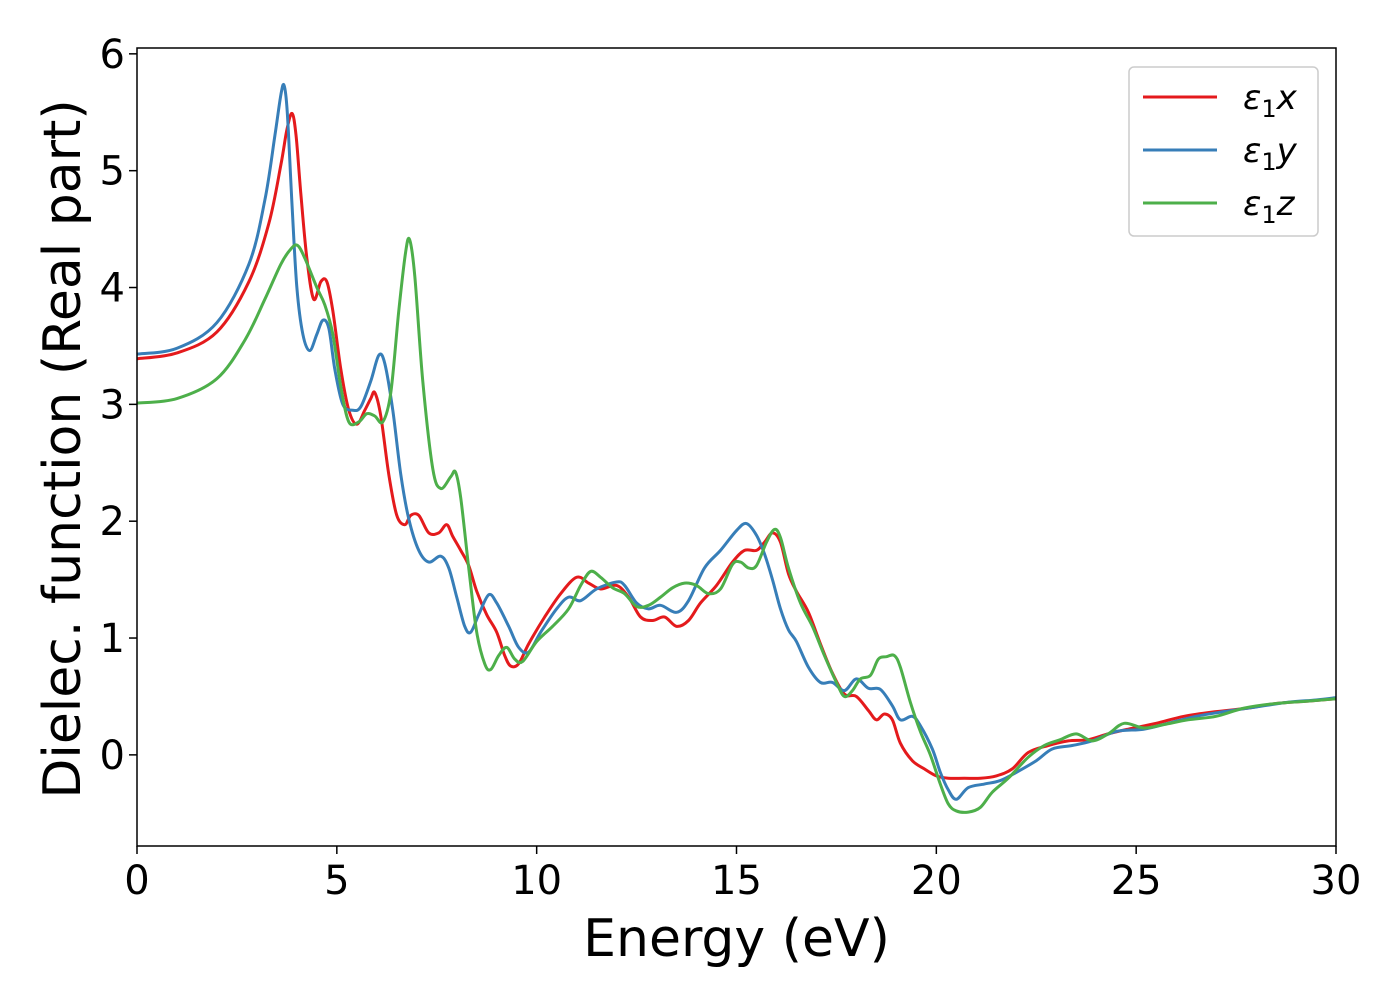 Image resolution: width=1400 pixels, height=1000 pixels. Describe the element at coordinates (1336, 881) in the screenshot. I see `x-tick-label: 30` at that location.